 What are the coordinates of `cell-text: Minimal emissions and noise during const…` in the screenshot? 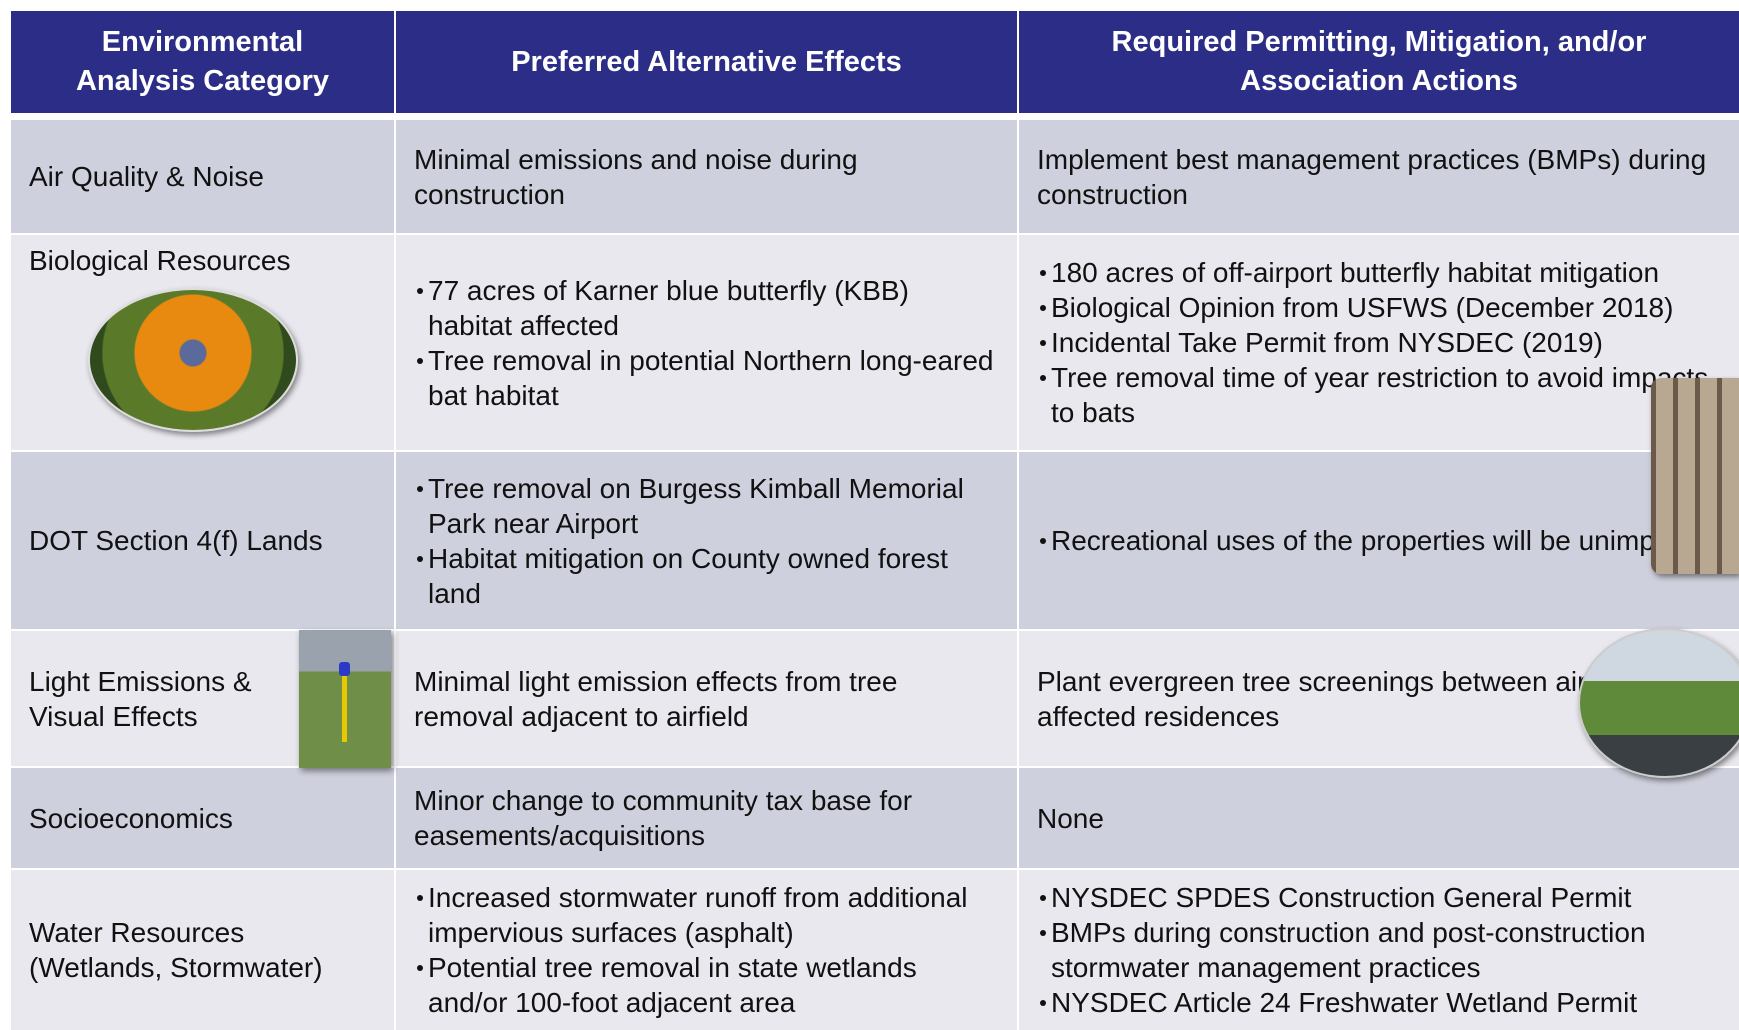 It's located at (636, 176).